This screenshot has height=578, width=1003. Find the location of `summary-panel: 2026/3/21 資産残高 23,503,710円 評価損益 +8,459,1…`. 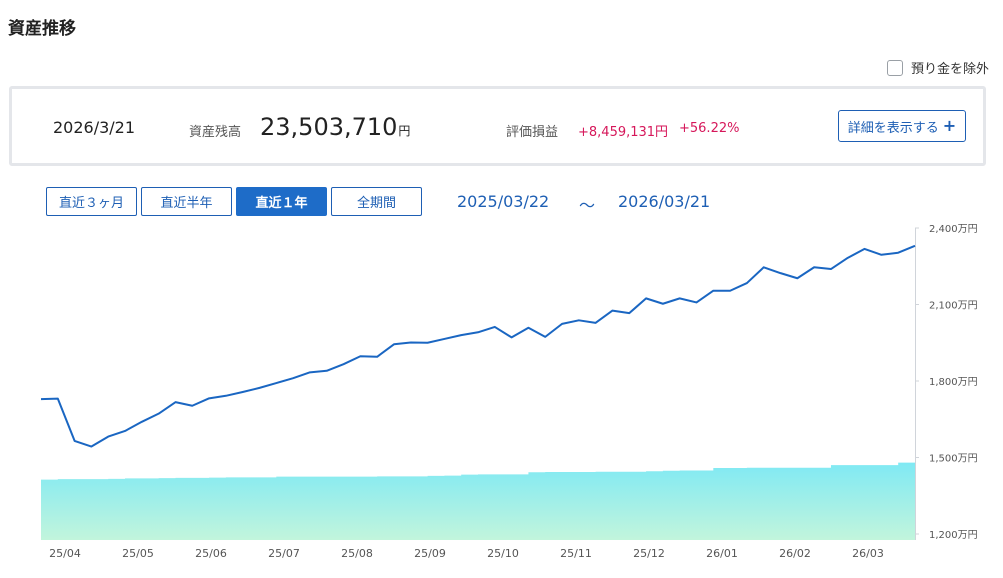

summary-panel: 2026/3/21 資産残高 23,503,710円 評価損益 +8,459,1… is located at coordinates (497, 126).